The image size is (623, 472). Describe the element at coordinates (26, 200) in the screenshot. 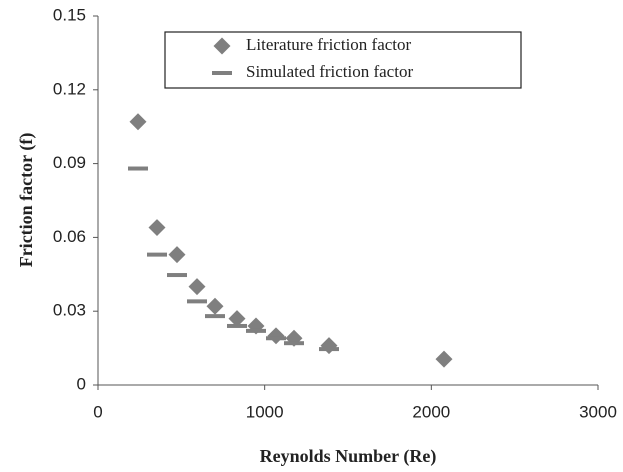

I see `y-axis-title: Friction factor (f)` at that location.